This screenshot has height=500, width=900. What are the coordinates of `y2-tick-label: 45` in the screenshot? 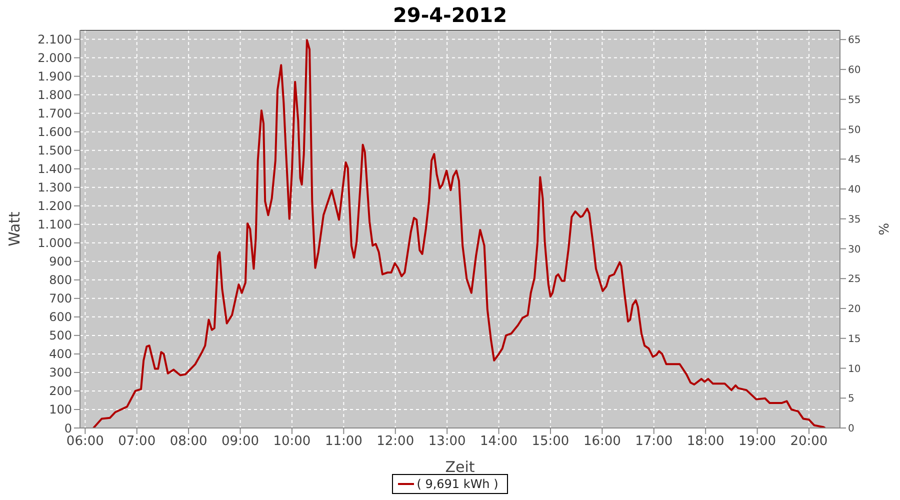 It's located at (854, 160).